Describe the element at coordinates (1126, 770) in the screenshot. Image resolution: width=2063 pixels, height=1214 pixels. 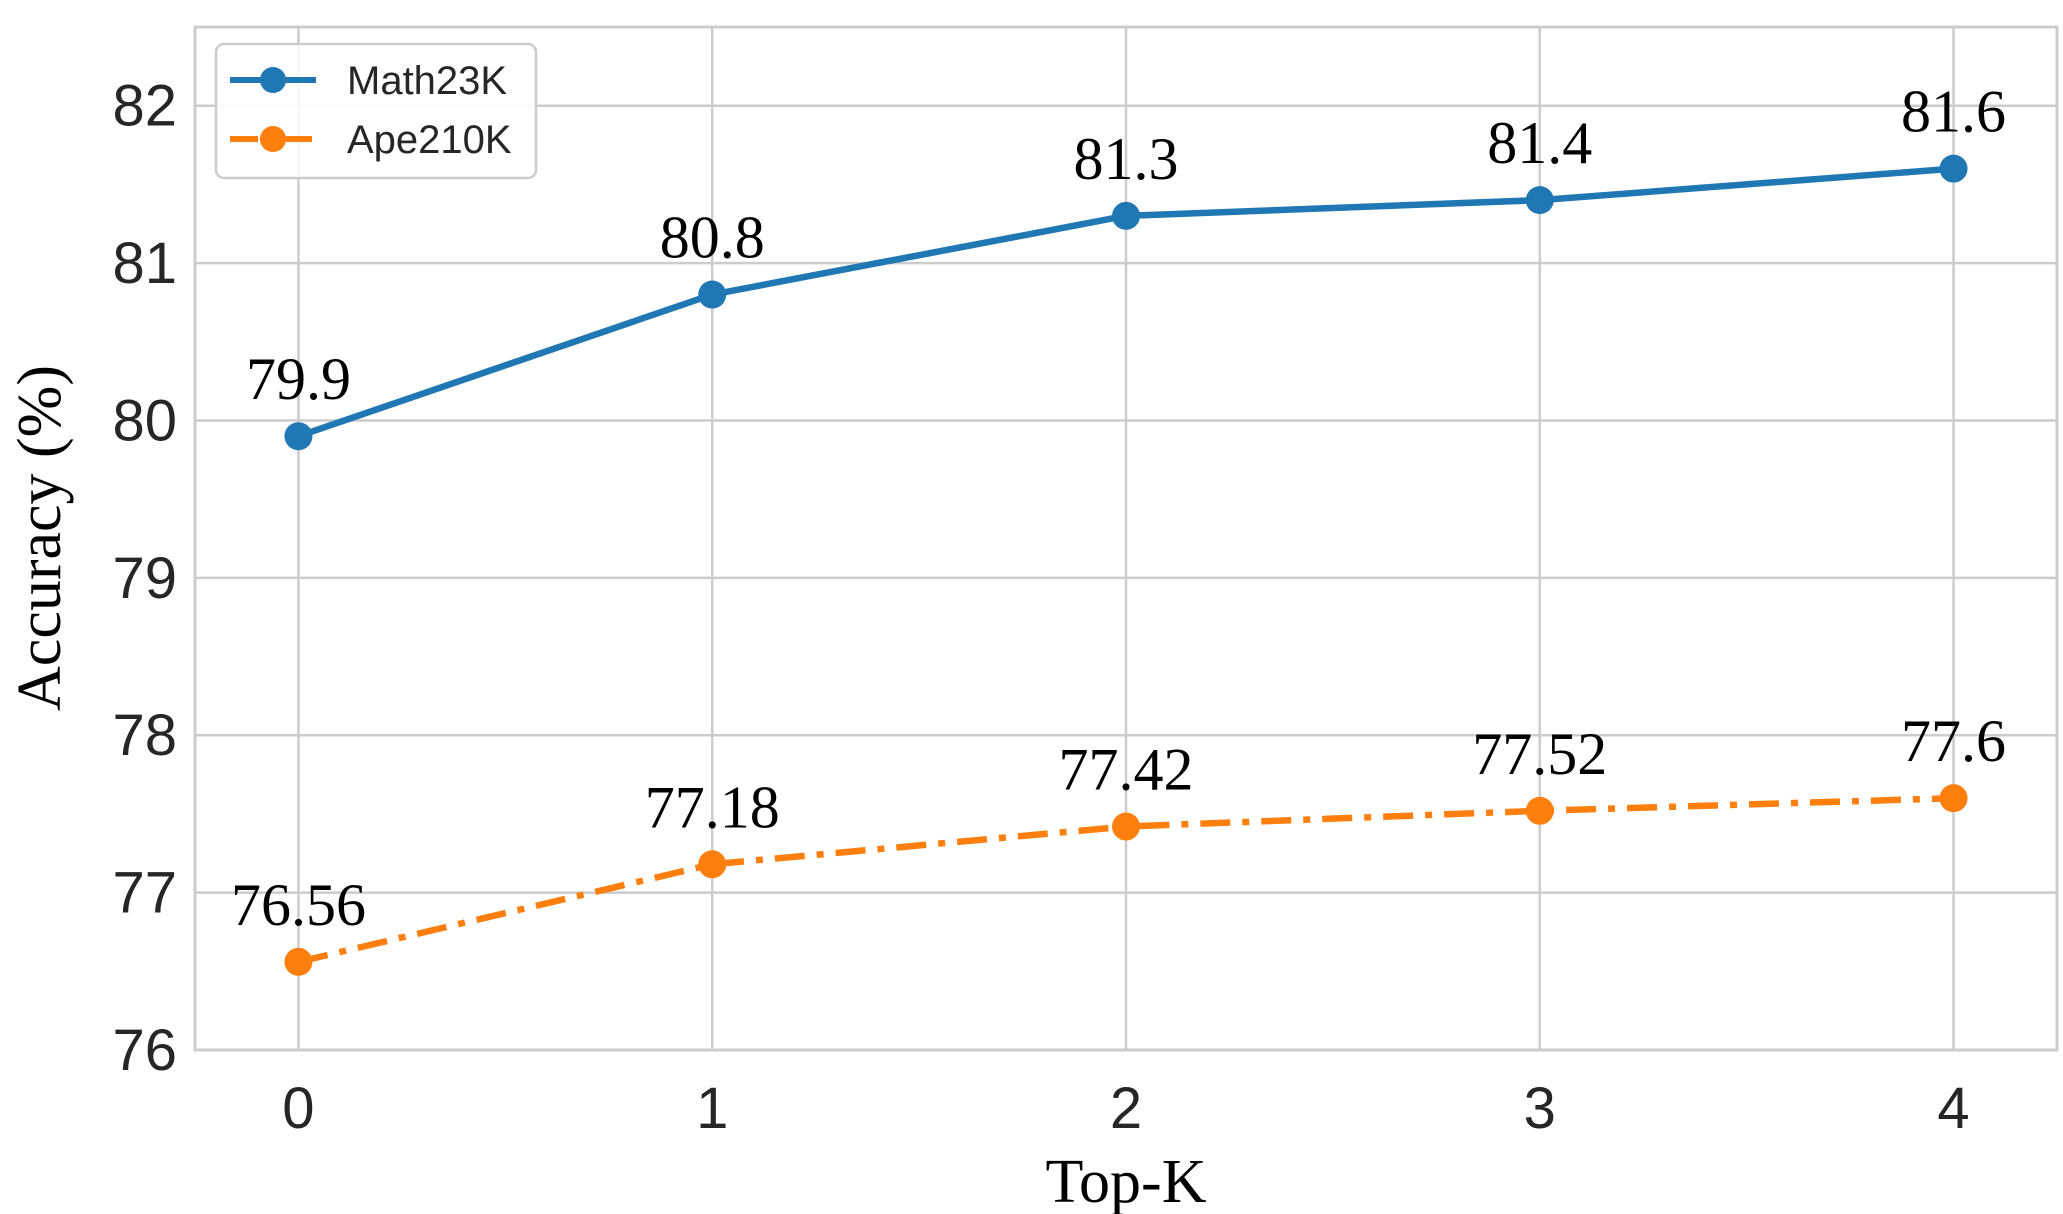
I see `data-label-ape210k: 77.42` at that location.